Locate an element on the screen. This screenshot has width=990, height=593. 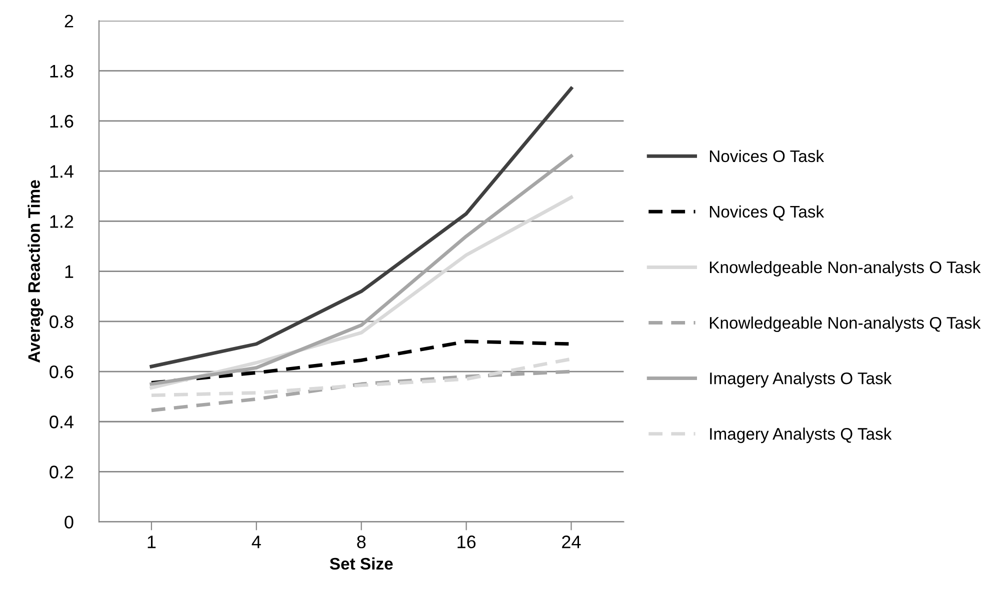
legend-label: Novices O Task is located at coordinates (767, 156).